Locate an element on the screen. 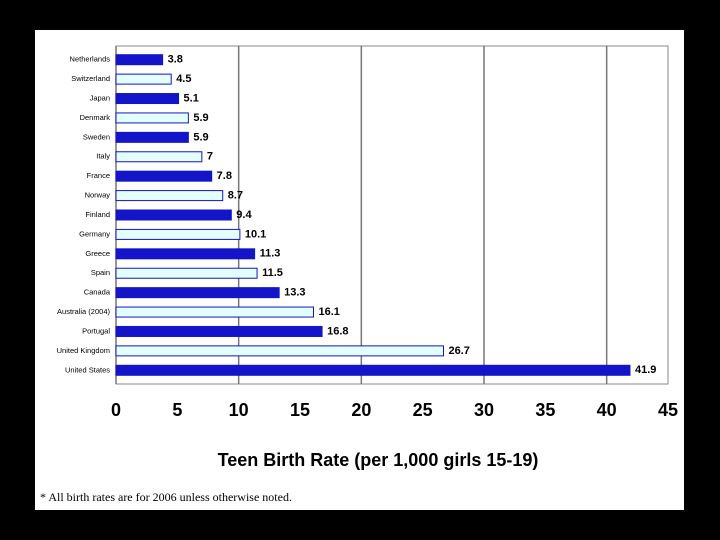  x-tick-label: 15 is located at coordinates (300, 410).